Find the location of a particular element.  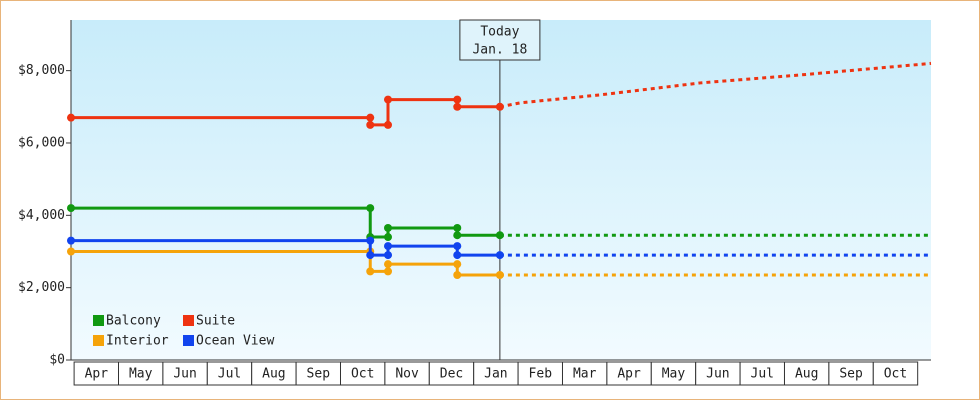

today-label: Today is located at coordinates (499, 32).